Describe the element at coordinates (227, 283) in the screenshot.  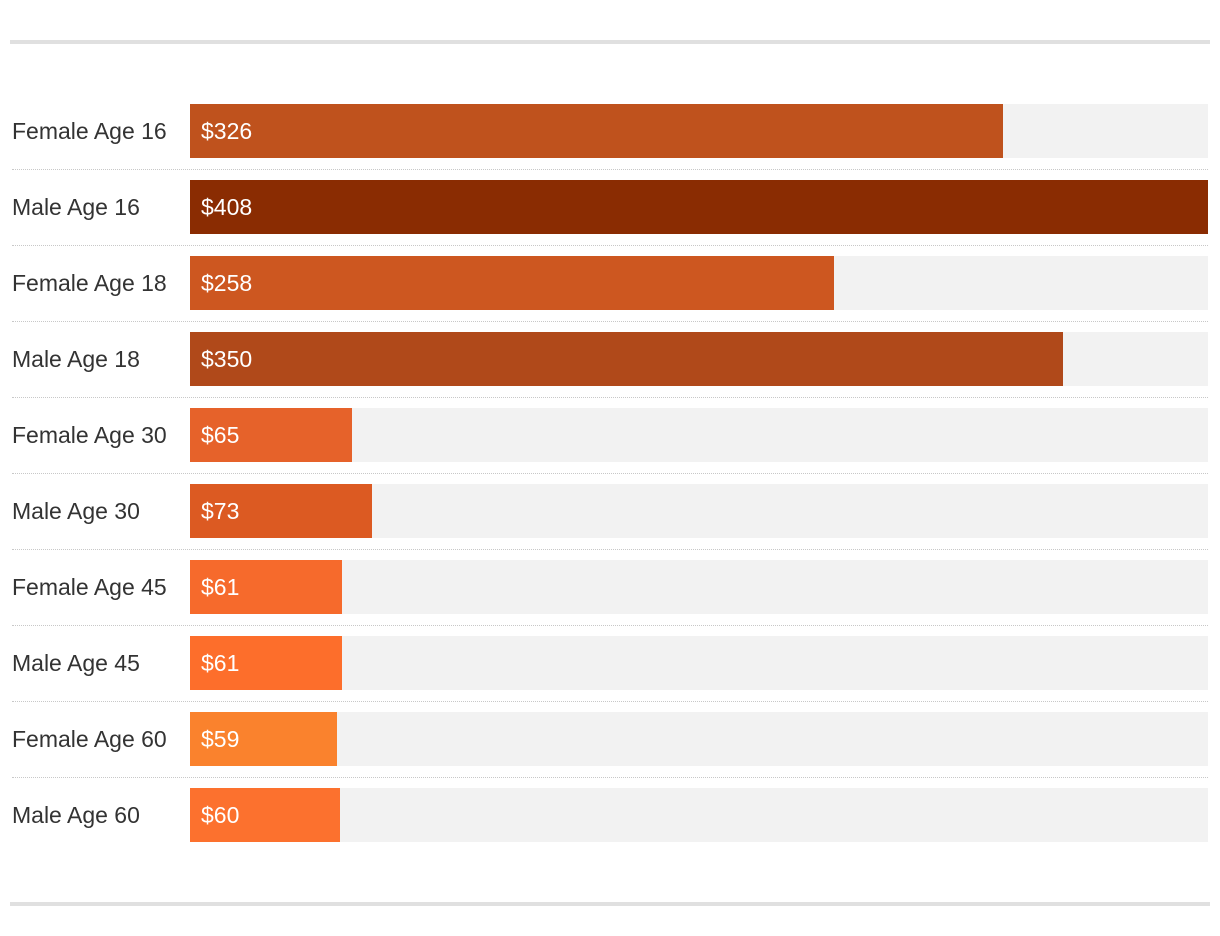
I see `bar-value-label: $258` at that location.